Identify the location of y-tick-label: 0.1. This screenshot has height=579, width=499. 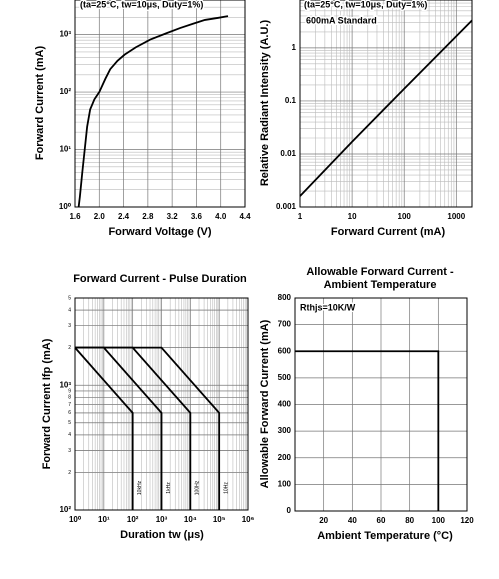
(291, 100).